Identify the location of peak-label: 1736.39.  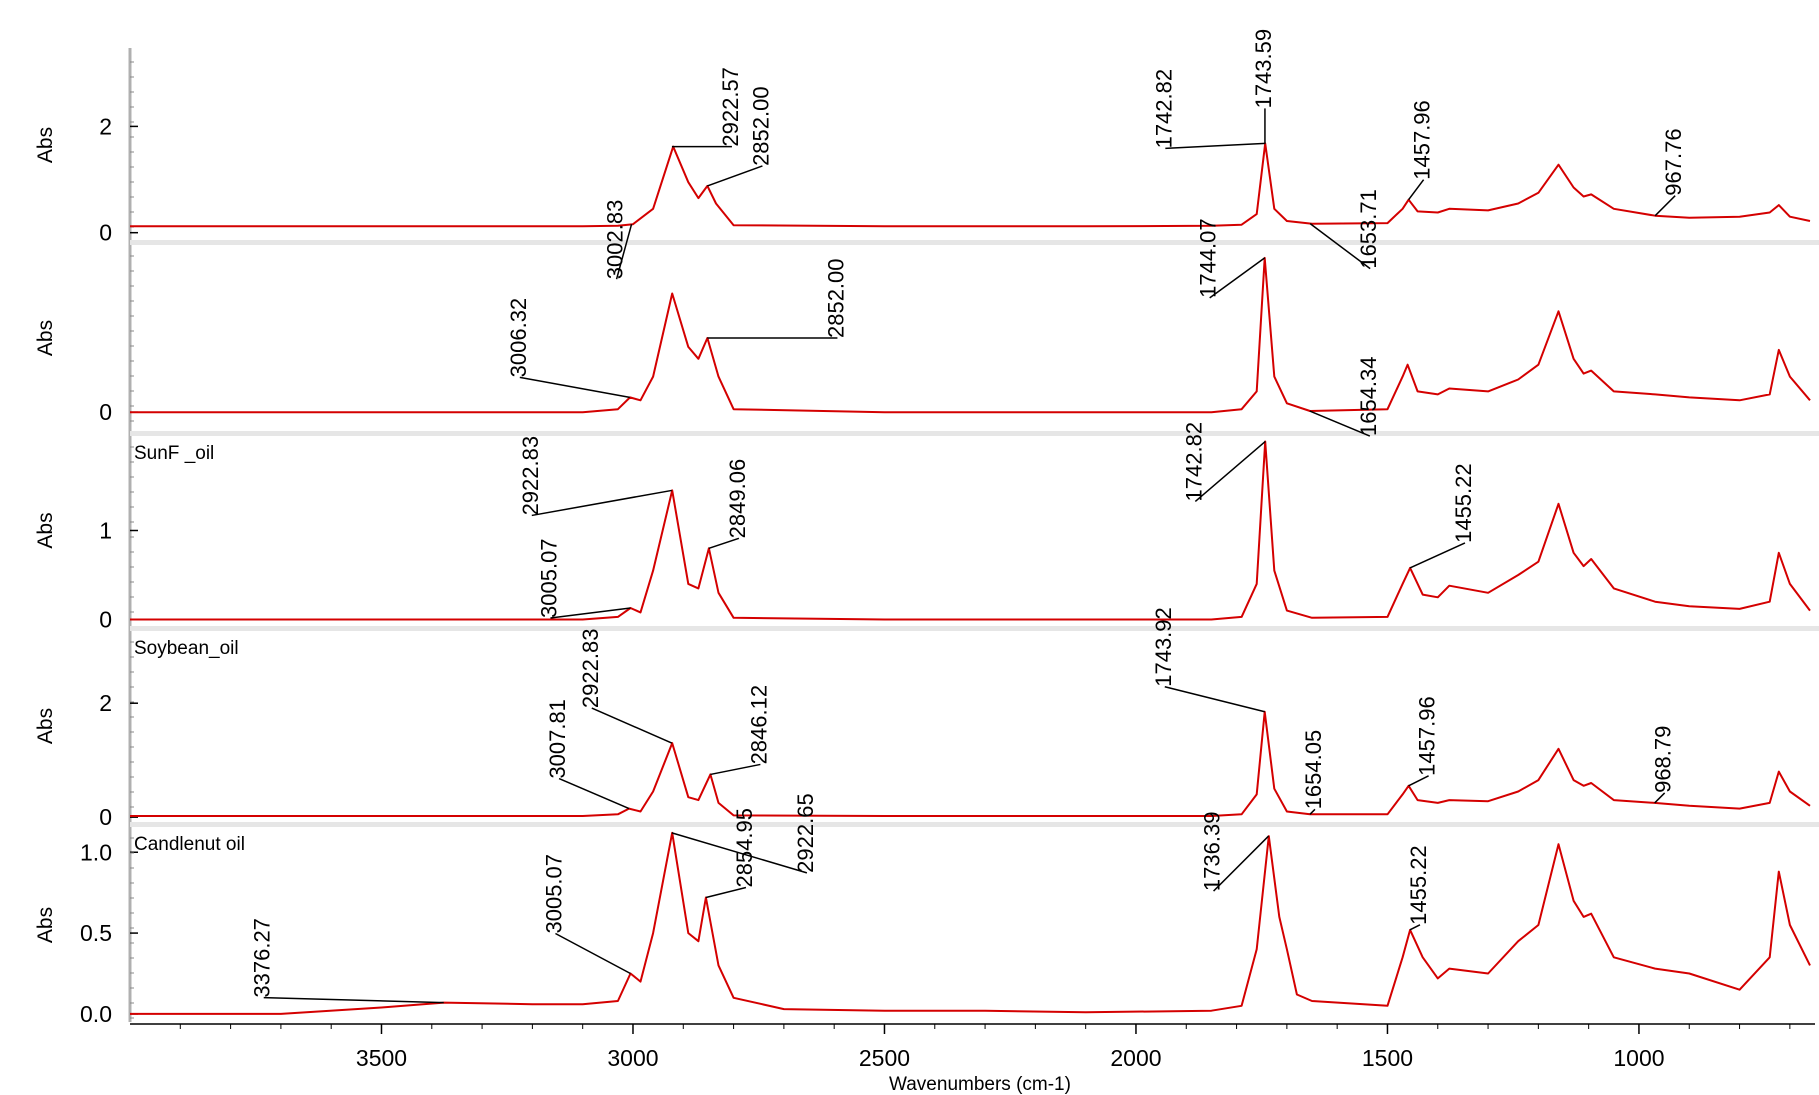
(1212, 852).